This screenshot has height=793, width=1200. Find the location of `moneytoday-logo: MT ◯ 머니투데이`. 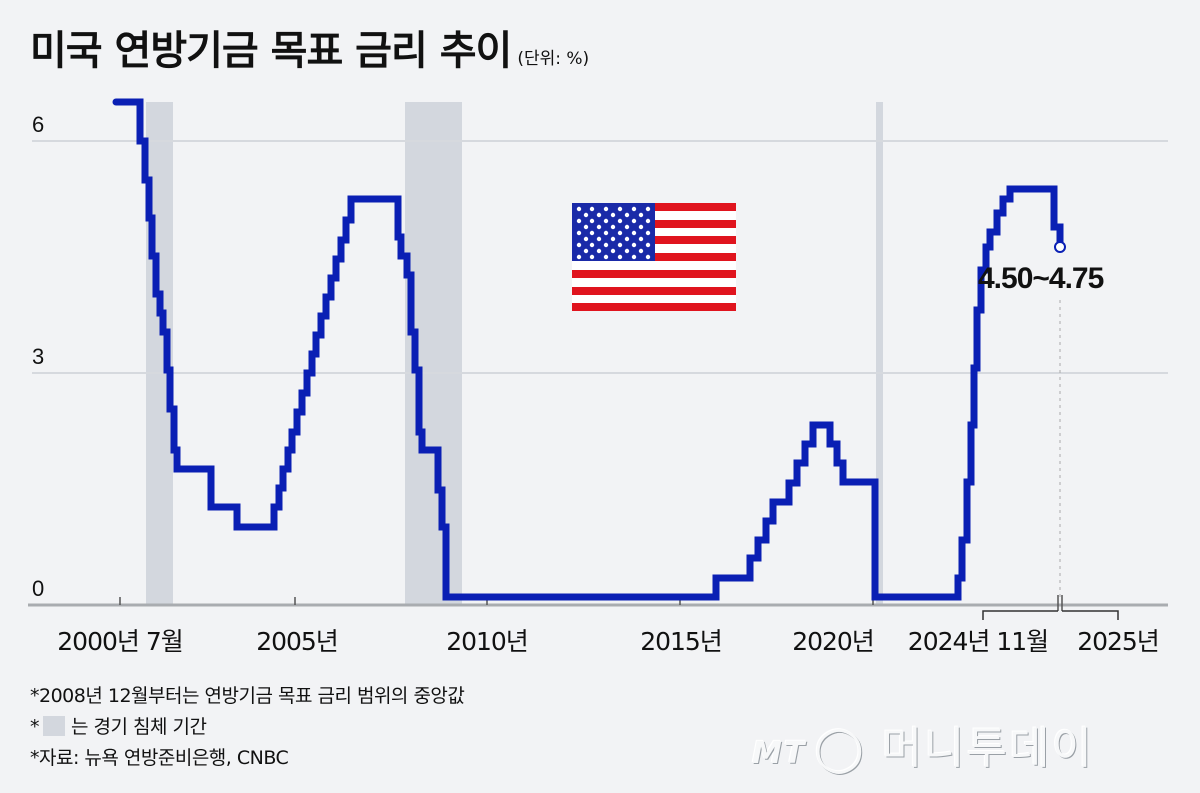

moneytoday-logo: MT ◯ 머니투데이 is located at coordinates (923, 744).